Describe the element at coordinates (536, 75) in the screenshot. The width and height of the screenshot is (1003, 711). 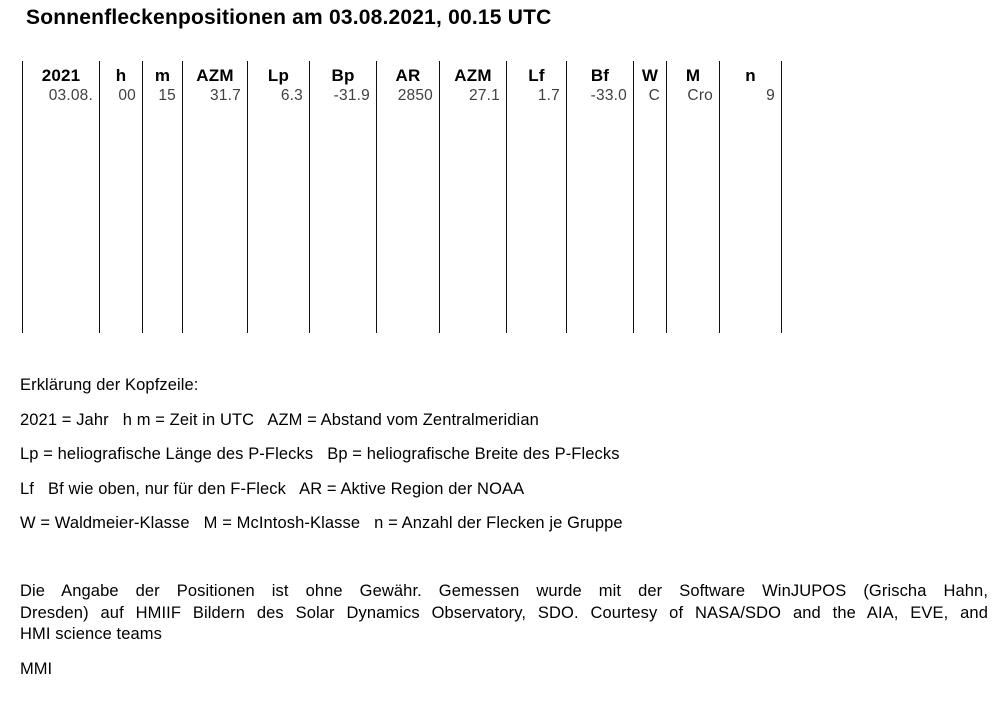
I see `table-column-header: Lf` at that location.